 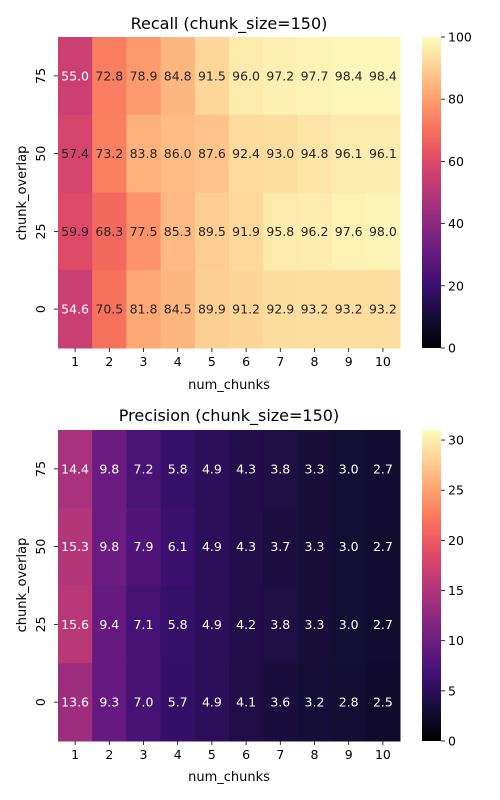 What do you see at coordinates (349, 361) in the screenshot?
I see `x-tick-label: 9` at bounding box center [349, 361].